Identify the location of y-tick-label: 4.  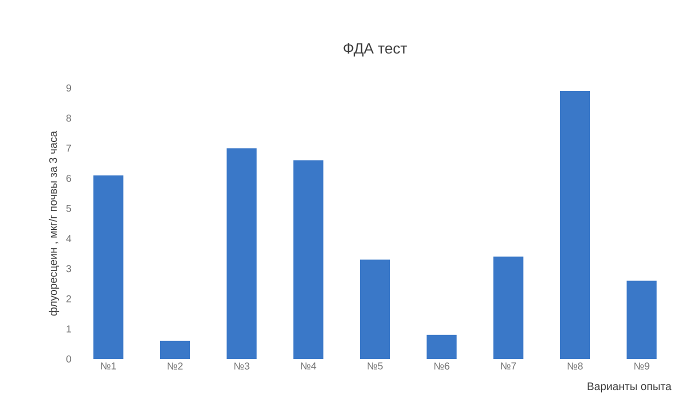
(69, 238).